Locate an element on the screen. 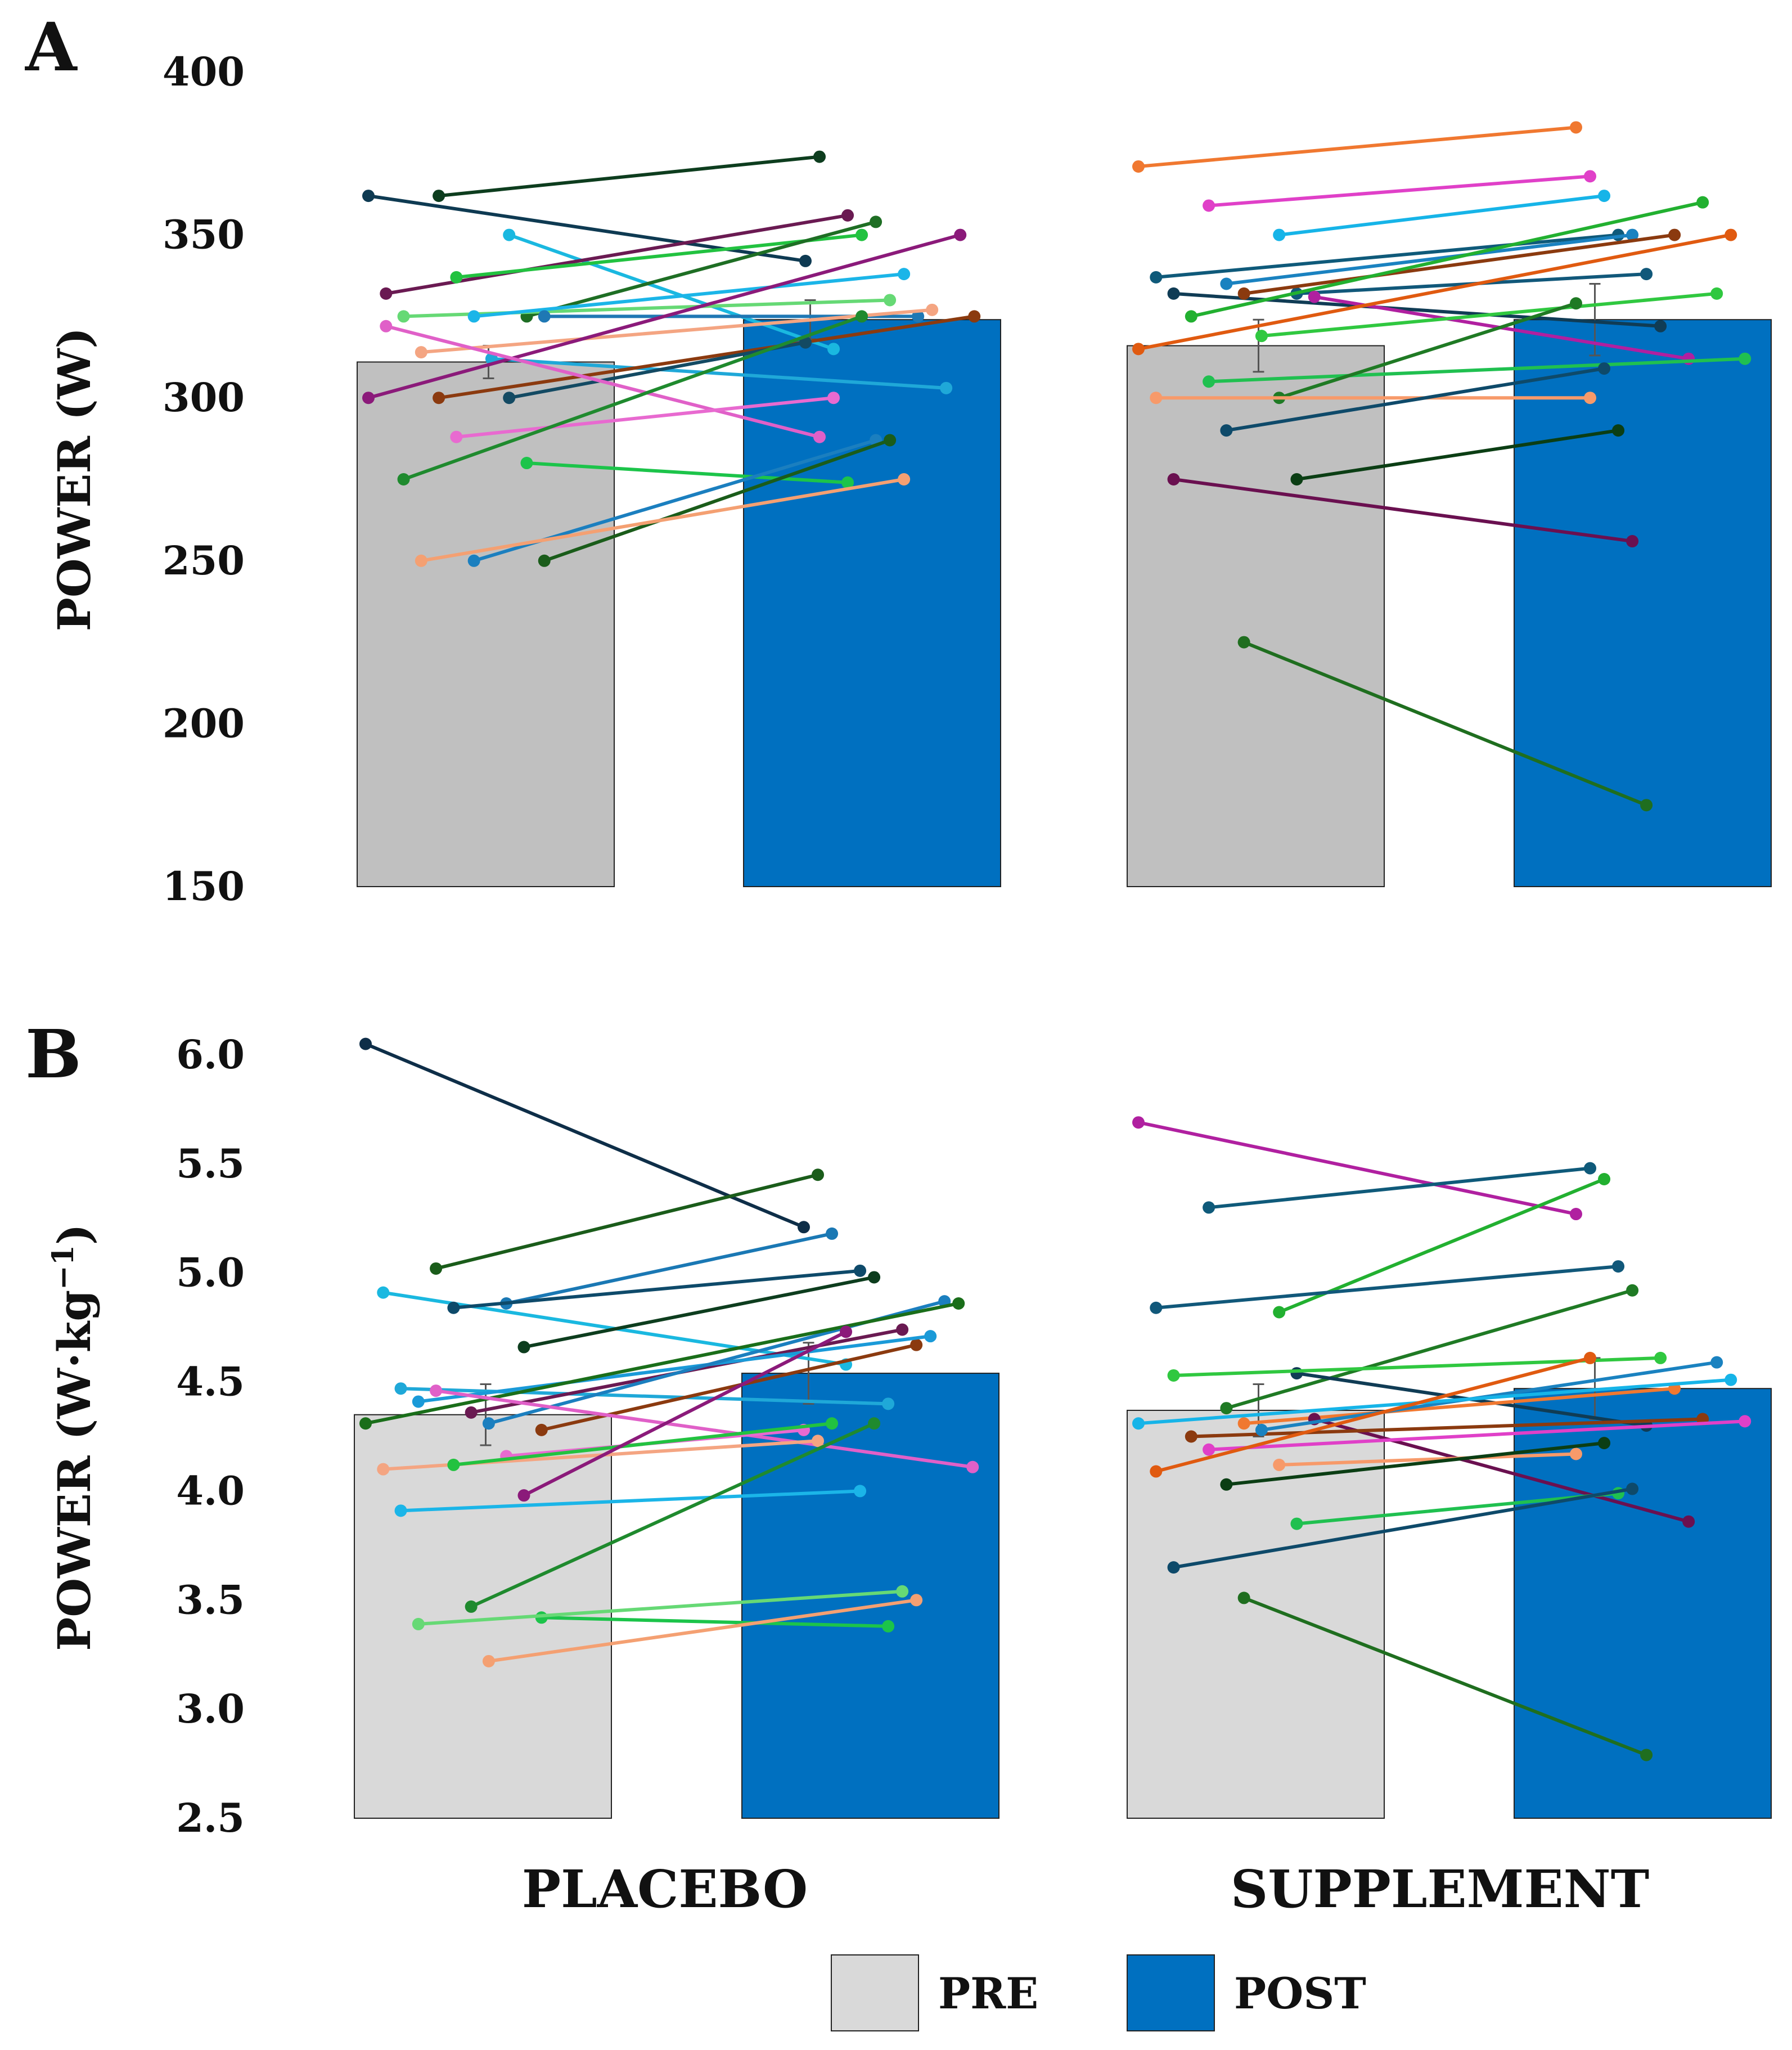 This screenshot has height=2050, width=1792. y-tick-label: 3.5 is located at coordinates (210, 1599).